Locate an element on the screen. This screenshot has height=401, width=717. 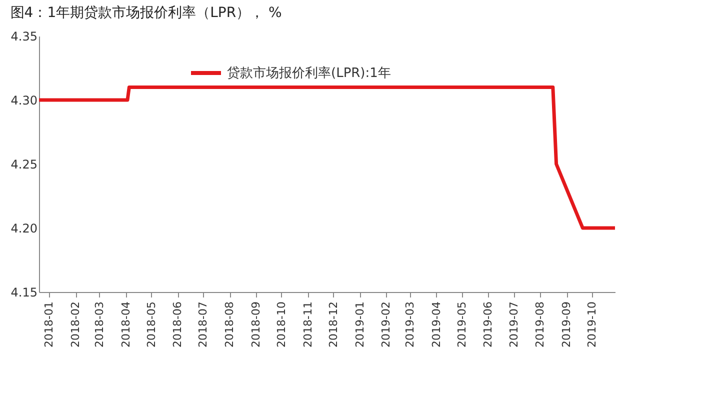
x-tick-label: 2018-09 is located at coordinates (255, 325).